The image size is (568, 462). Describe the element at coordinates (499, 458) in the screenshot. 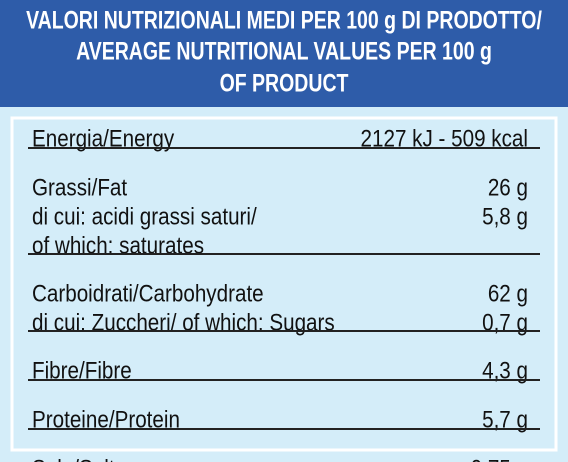

I see `nutrient-value: 0,75 g` at that location.